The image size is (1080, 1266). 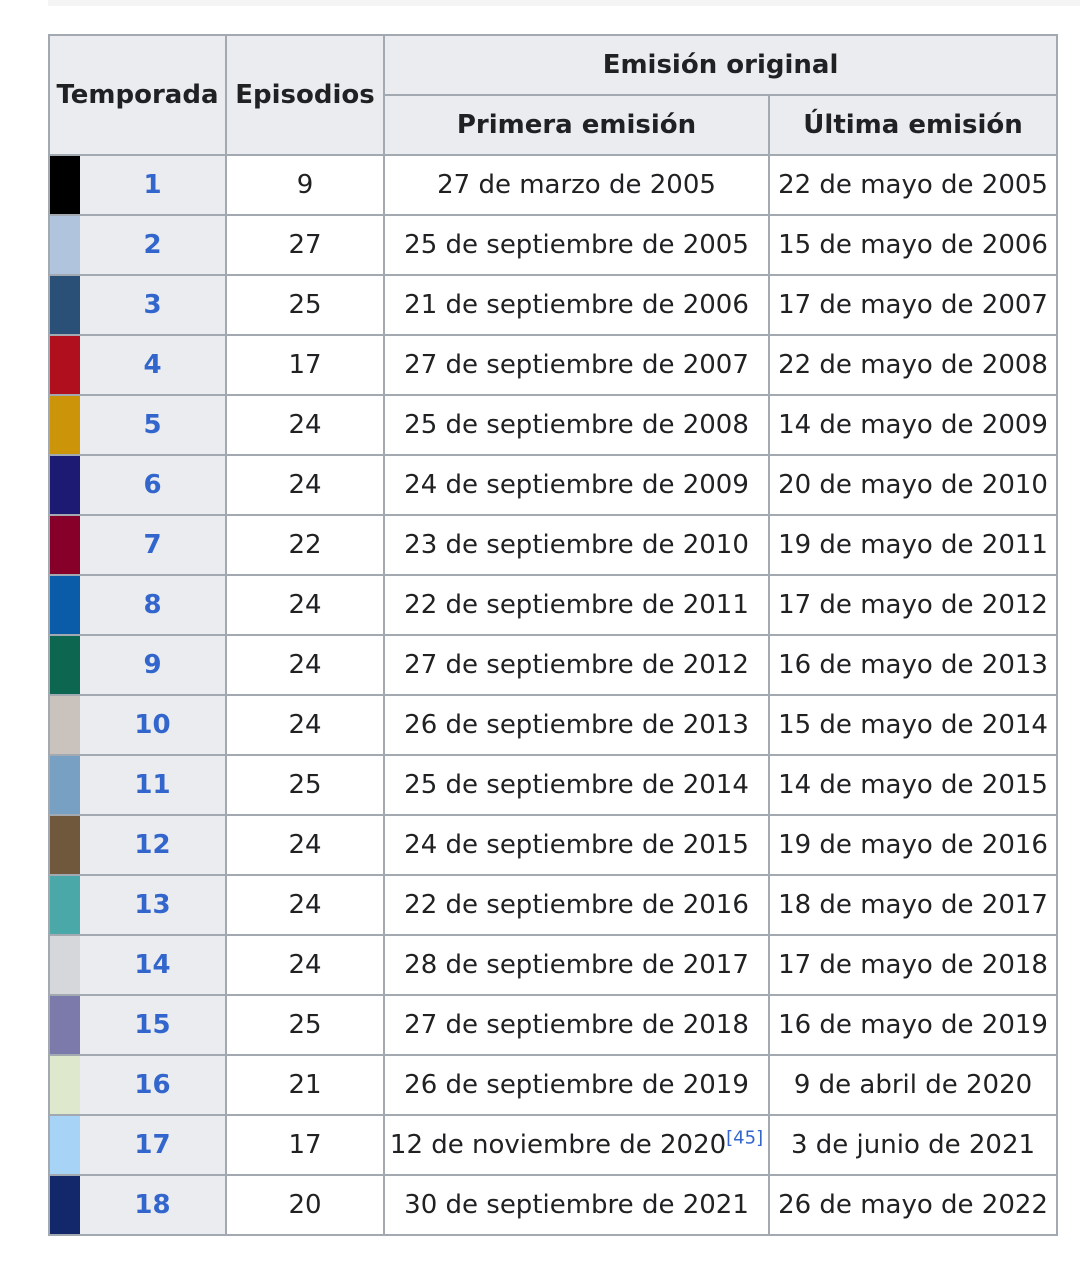 I want to click on first-aired-text: 22 de septiembre de 2011, so click(x=576, y=605).